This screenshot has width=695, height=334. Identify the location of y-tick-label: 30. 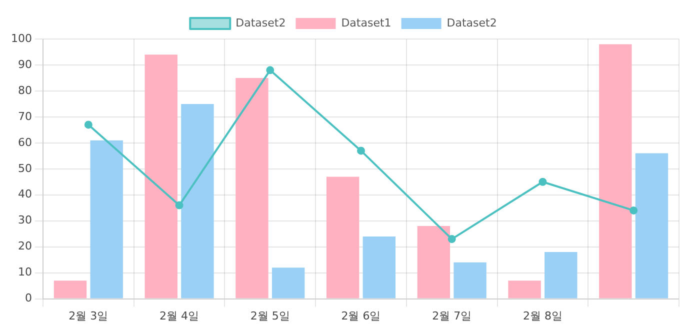
(25, 220).